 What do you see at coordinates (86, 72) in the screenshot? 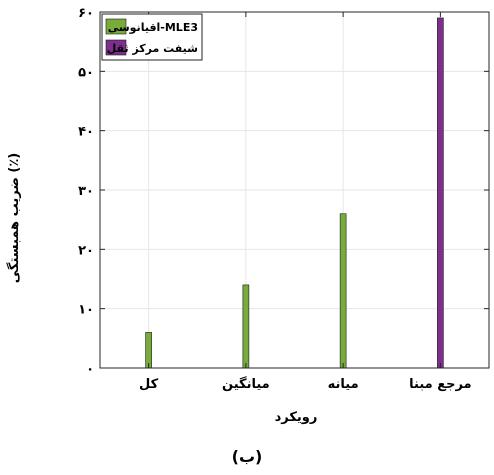
I see `y-tick-label: ۵۰` at bounding box center [86, 72].